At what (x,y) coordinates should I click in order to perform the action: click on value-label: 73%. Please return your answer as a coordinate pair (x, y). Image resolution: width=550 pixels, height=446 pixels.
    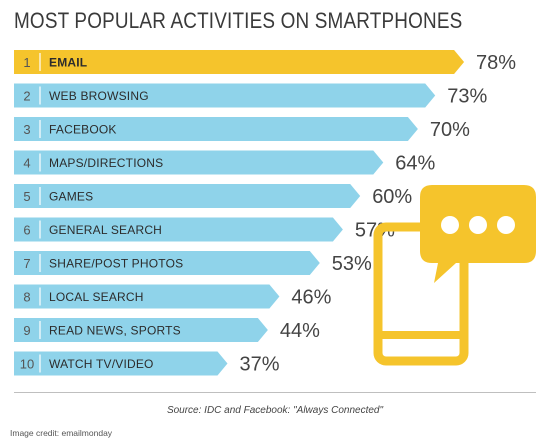
    Looking at the image, I should click on (467, 97).